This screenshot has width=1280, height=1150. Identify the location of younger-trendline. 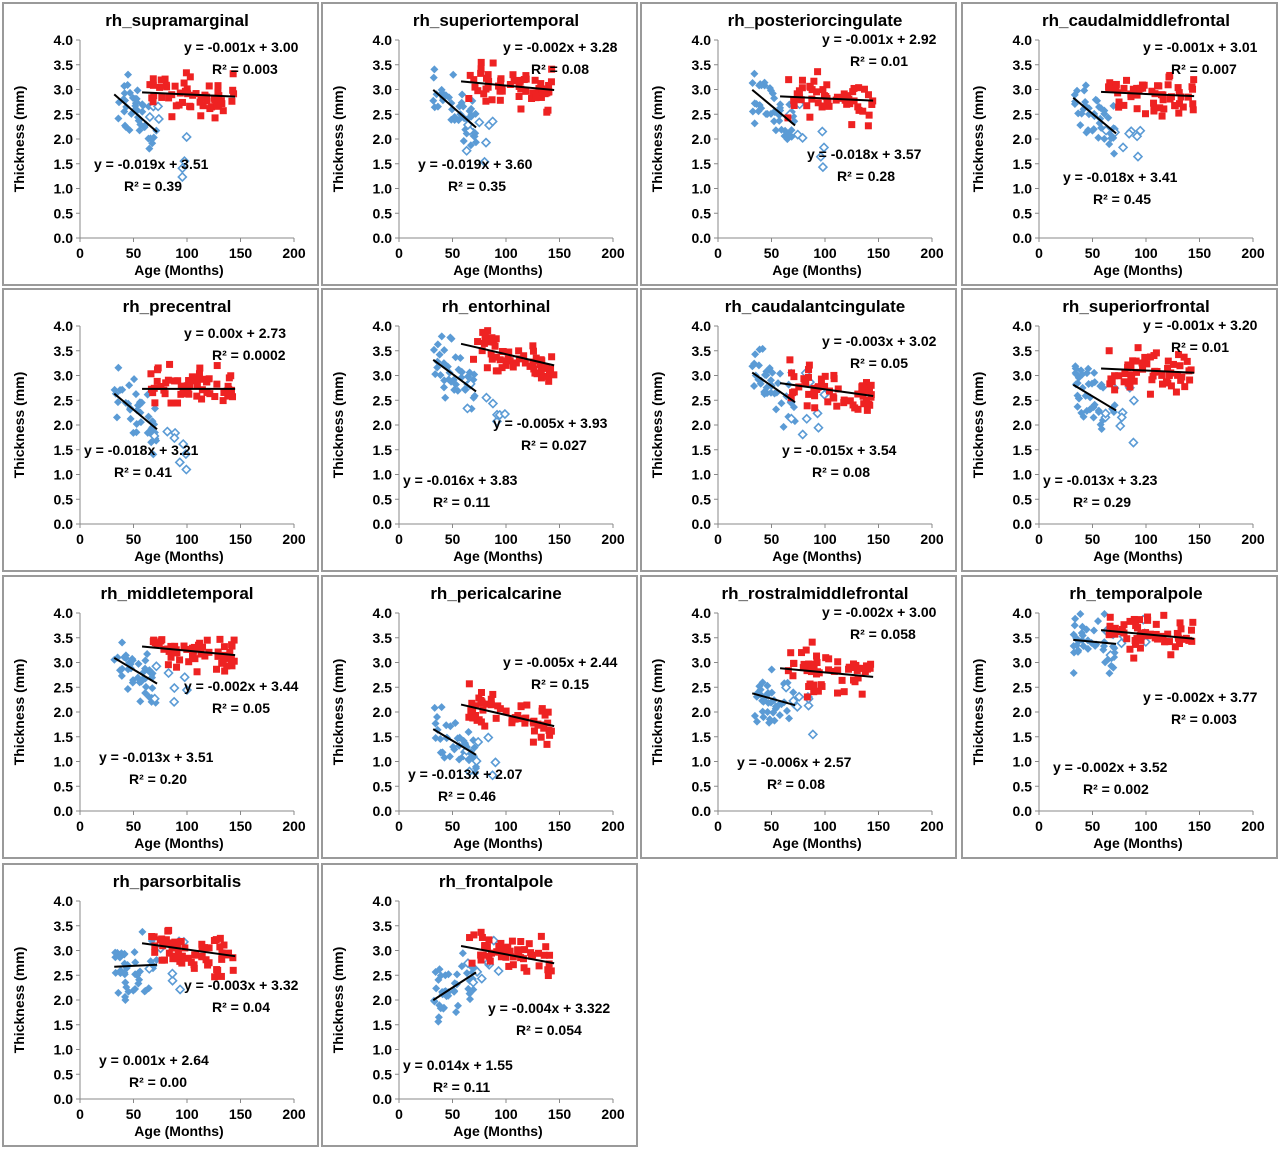
(773, 699).